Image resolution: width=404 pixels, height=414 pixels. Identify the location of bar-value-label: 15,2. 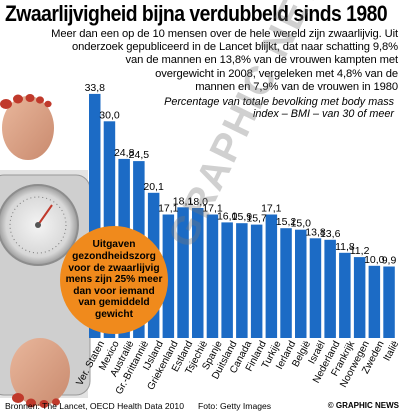
(286, 222).